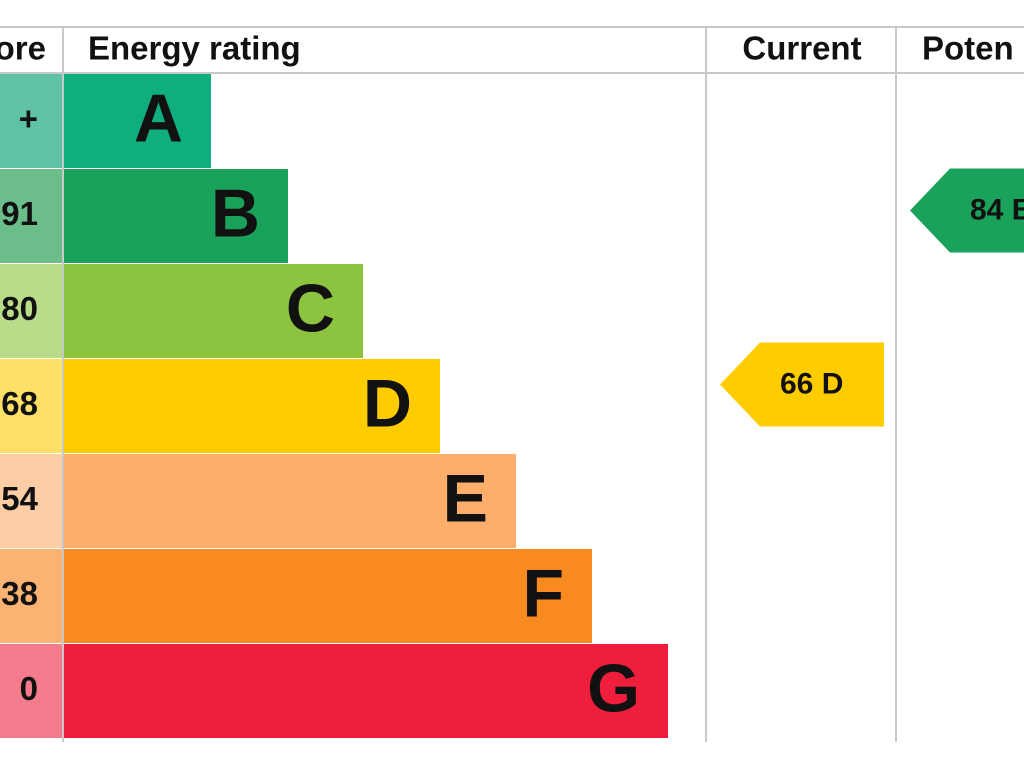  What do you see at coordinates (465, 498) in the screenshot?
I see `band-letter: E` at bounding box center [465, 498].